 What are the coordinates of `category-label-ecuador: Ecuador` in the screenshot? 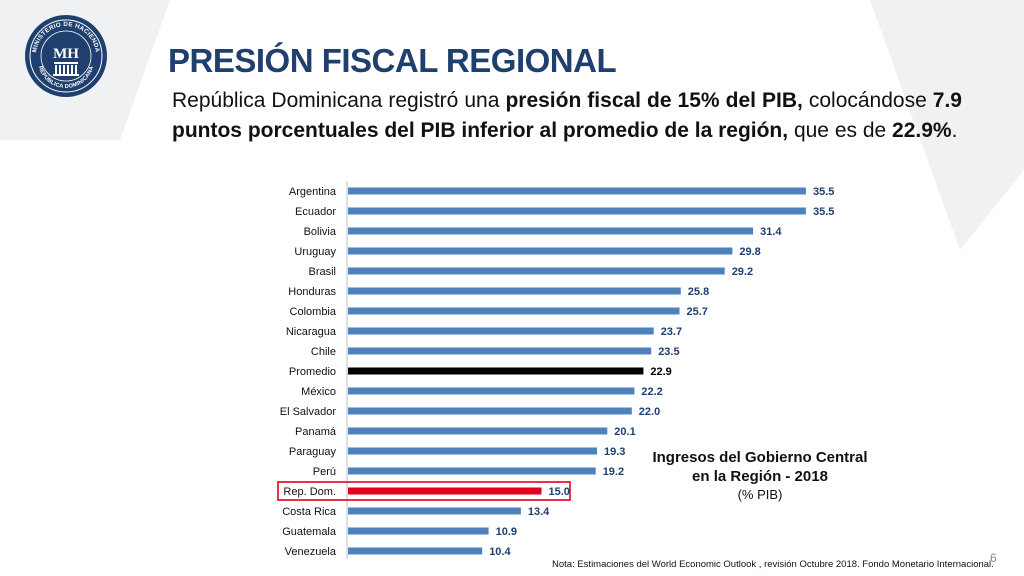 It's located at (315, 212).